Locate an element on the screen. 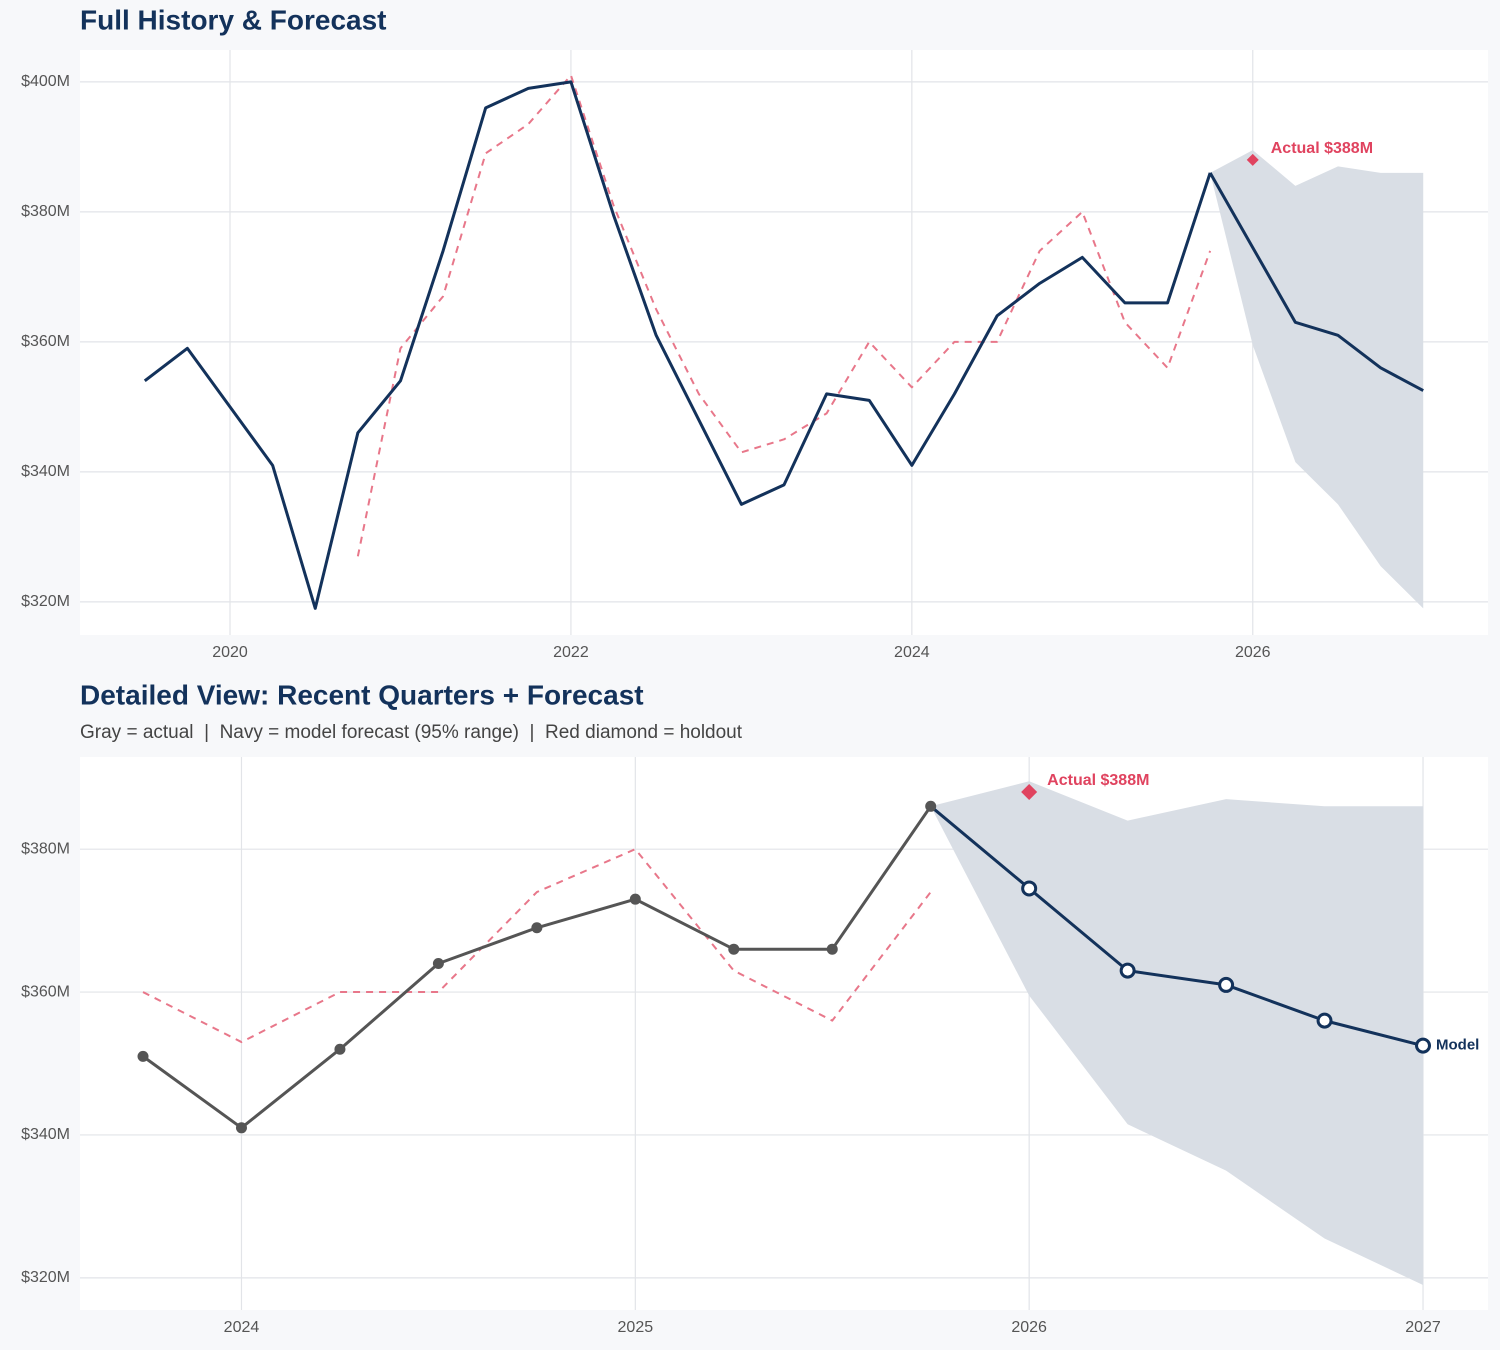 This screenshot has width=1500, height=1350. x-tick-label: 2020 is located at coordinates (230, 652).